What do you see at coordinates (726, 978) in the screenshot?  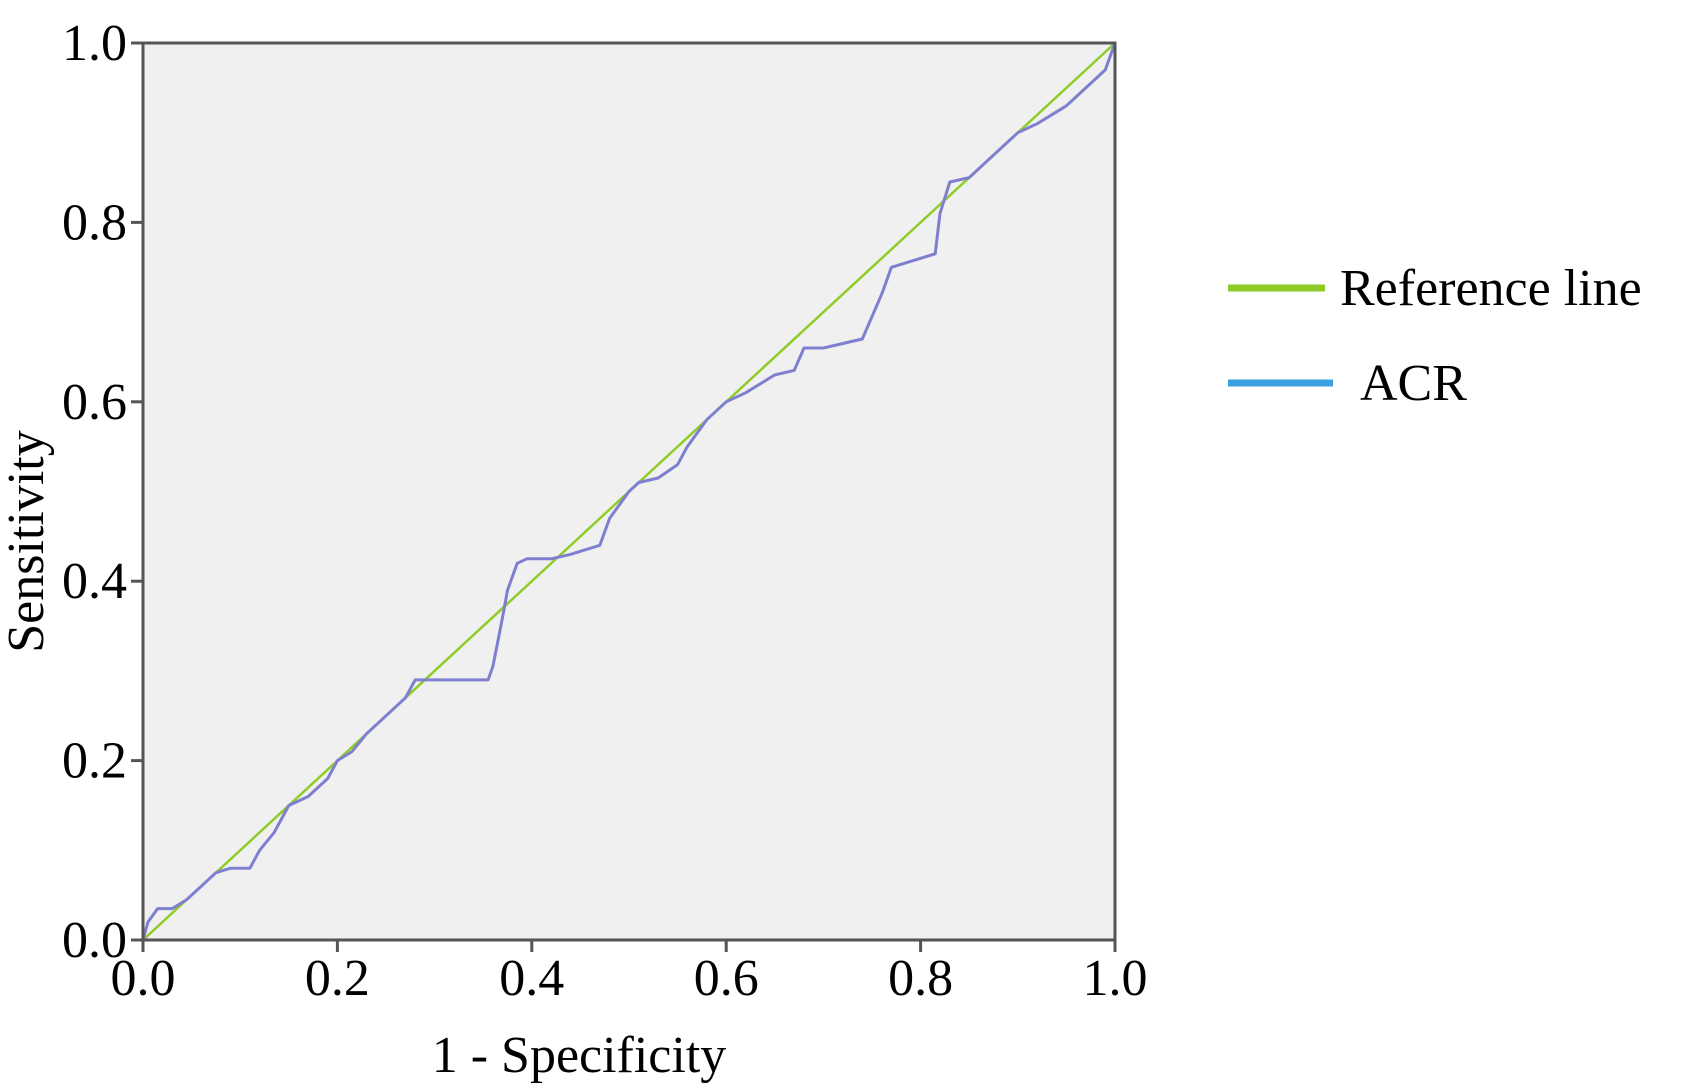 I see `x-tick-label: 0.6` at bounding box center [726, 978].